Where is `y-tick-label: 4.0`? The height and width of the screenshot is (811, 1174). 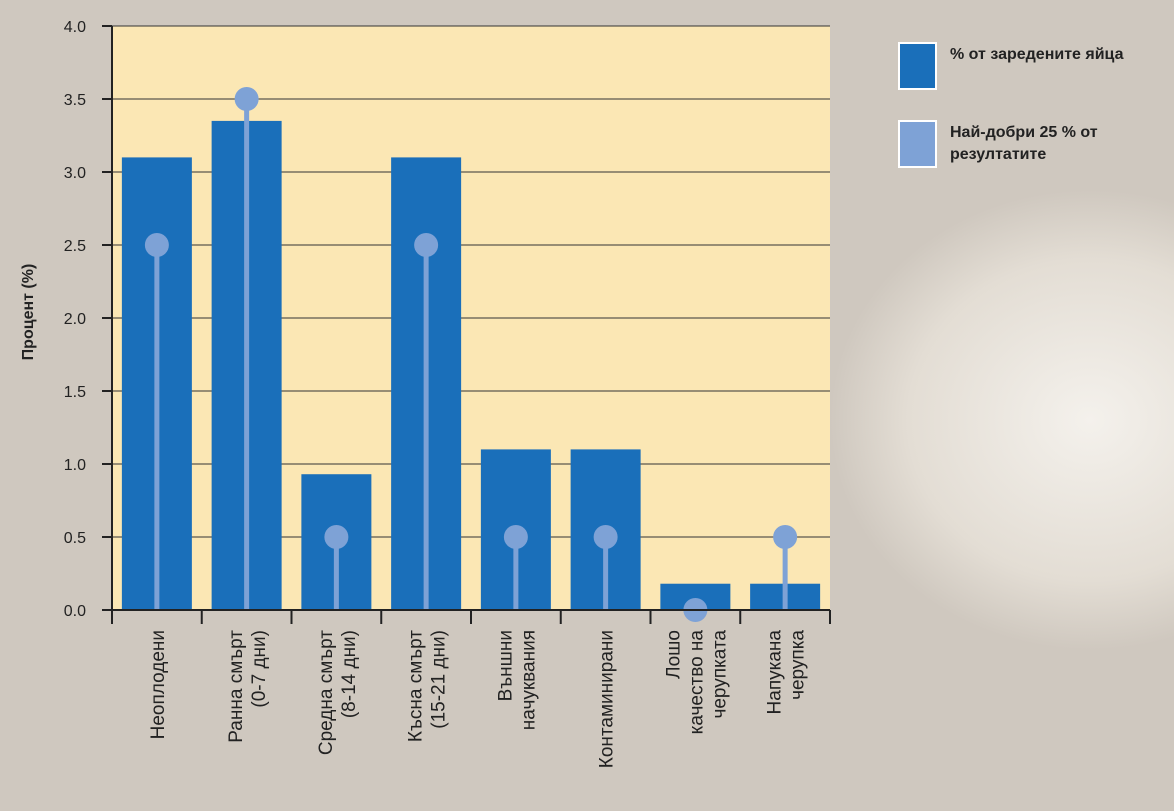
y-tick-label: 4.0 is located at coordinates (75, 27).